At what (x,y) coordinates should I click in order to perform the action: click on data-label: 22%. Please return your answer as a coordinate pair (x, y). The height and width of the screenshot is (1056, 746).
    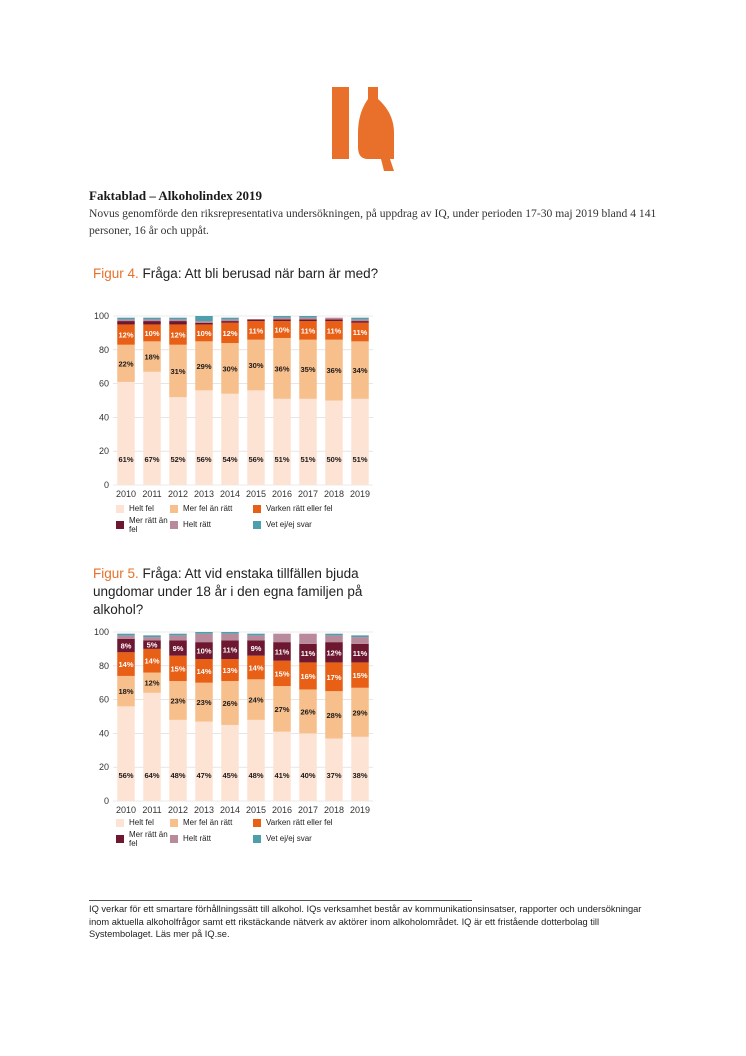
    Looking at the image, I should click on (125, 363).